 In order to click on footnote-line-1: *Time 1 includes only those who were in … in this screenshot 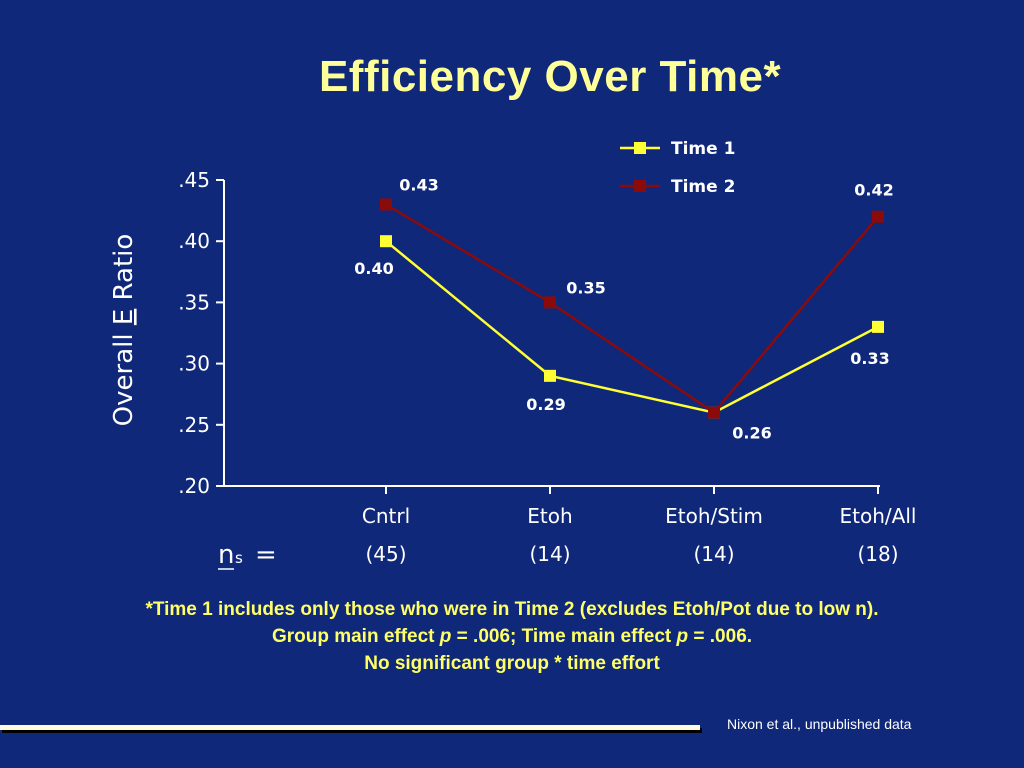, I will do `click(512, 609)`.